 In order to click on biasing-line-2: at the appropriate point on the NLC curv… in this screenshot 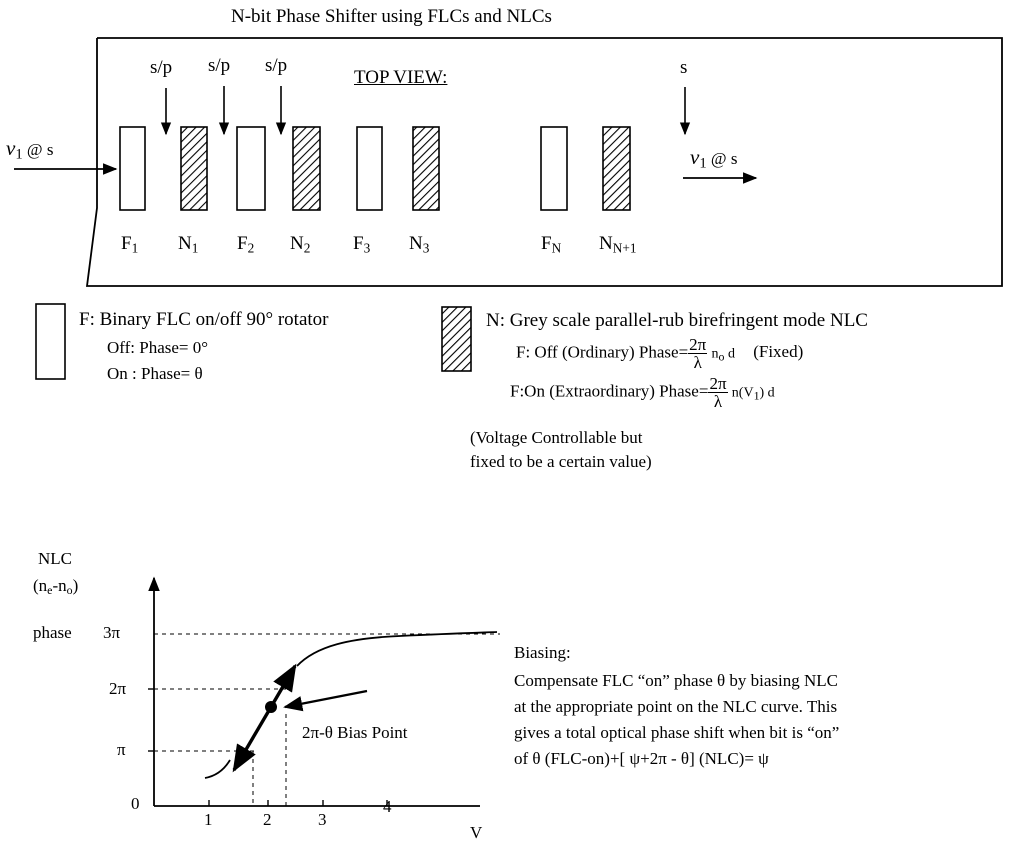, I will do `click(676, 706)`.